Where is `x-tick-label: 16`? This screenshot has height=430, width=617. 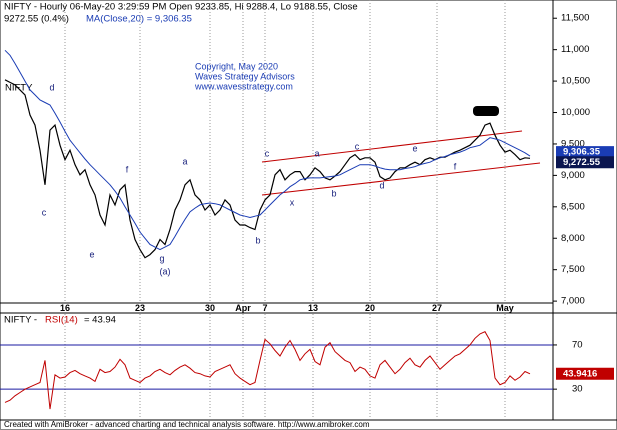
x-tick-label: 16 is located at coordinates (65, 308).